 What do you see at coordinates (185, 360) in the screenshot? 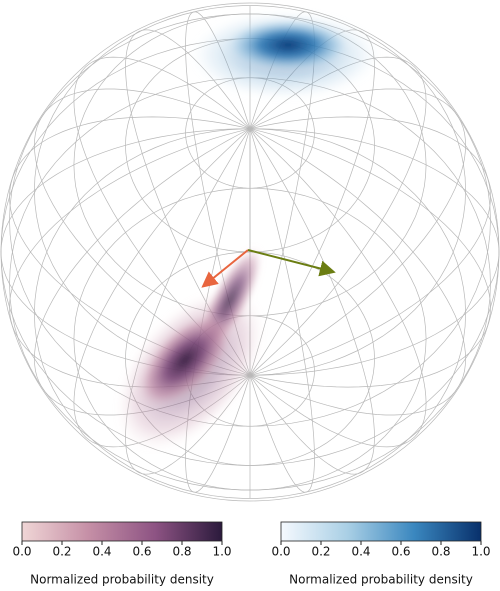
I see `pink-cloud` at bounding box center [185, 360].